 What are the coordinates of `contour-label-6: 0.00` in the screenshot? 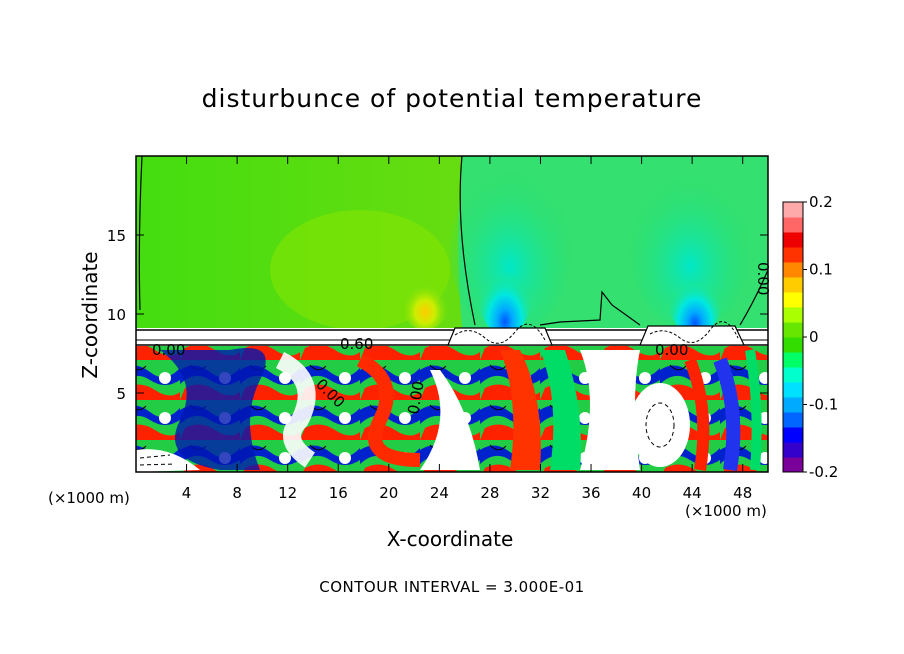 It's located at (416, 398).